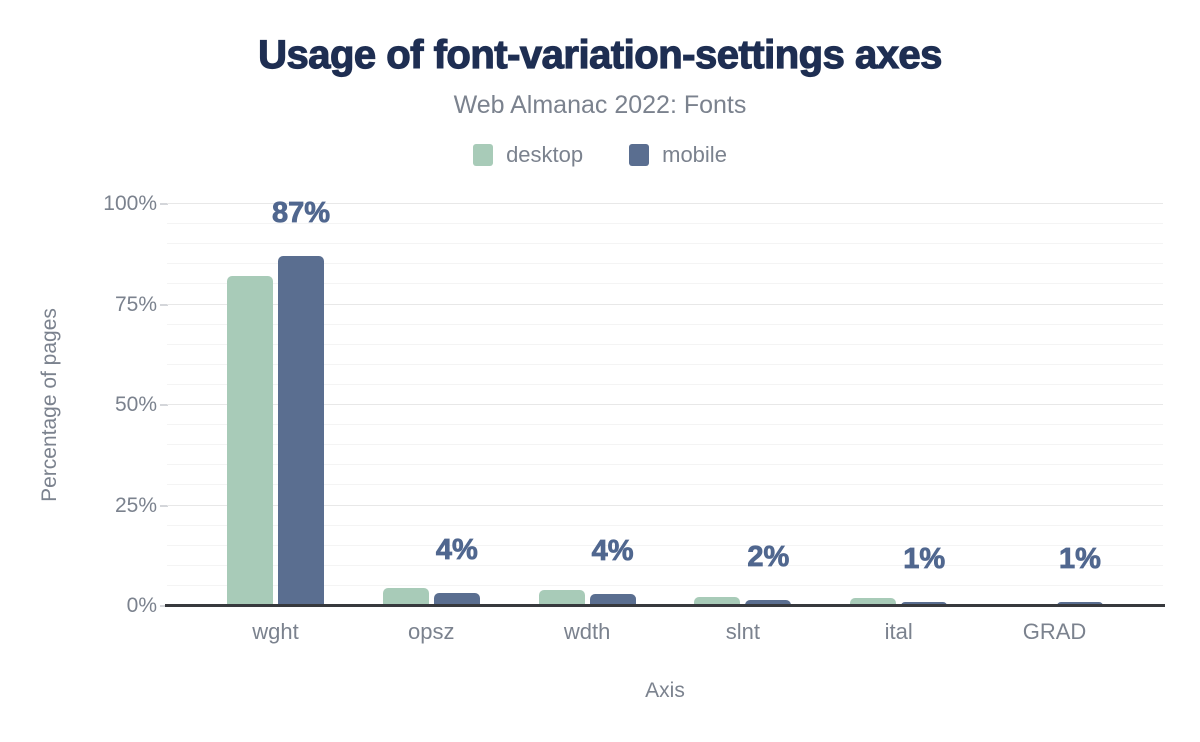  Describe the element at coordinates (694, 154) in the screenshot. I see `legend-label: mobile` at that location.